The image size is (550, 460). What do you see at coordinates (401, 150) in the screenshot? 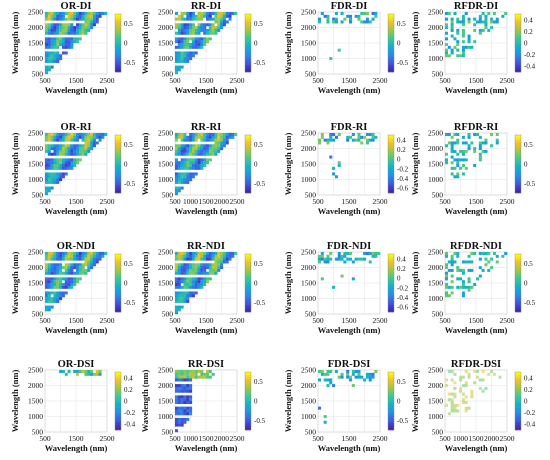
I see `colorbar-tick-label: 0.2` at bounding box center [401, 150].